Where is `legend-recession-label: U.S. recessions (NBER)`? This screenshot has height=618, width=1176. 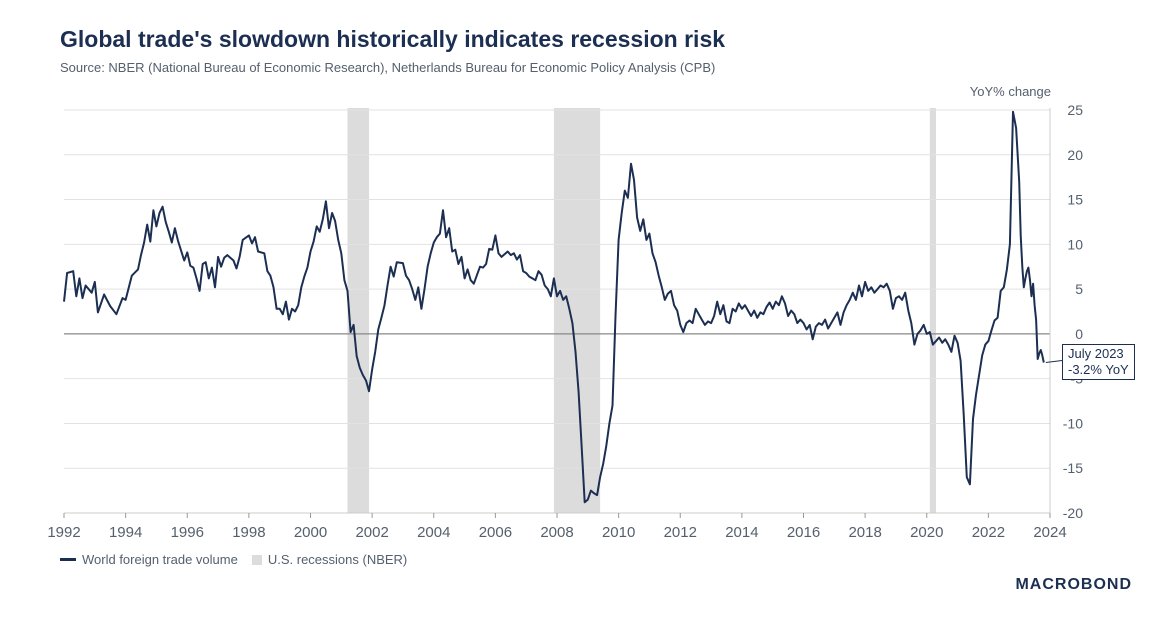
legend-recession-label: U.S. recessions (NBER) is located at coordinates (337, 559).